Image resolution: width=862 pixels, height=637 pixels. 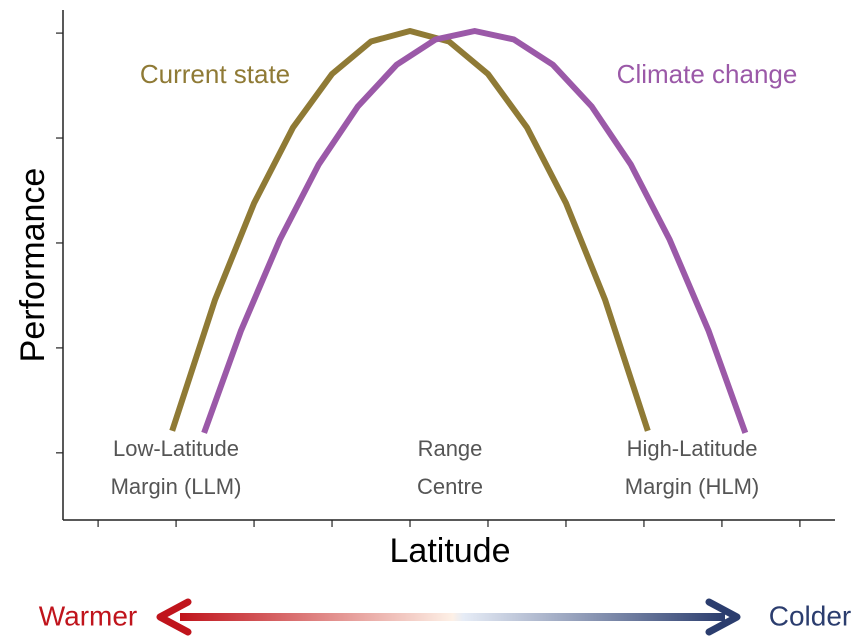 What do you see at coordinates (692, 448) in the screenshot?
I see `margin-label: High-Latitude` at bounding box center [692, 448].